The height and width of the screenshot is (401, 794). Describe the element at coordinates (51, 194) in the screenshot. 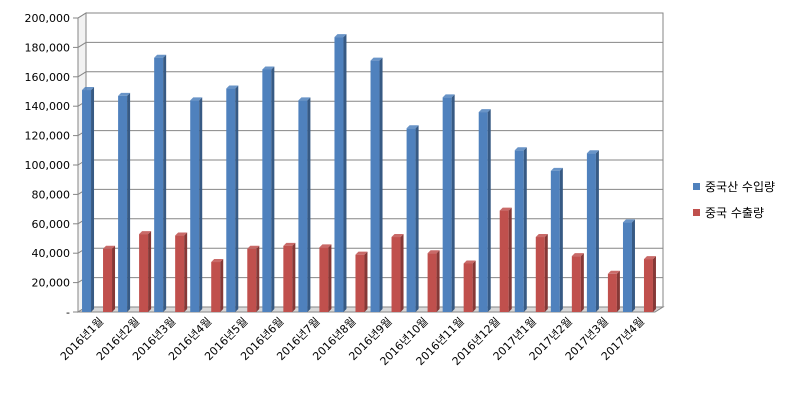

I see `y-tick-label: 80,000` at that location.